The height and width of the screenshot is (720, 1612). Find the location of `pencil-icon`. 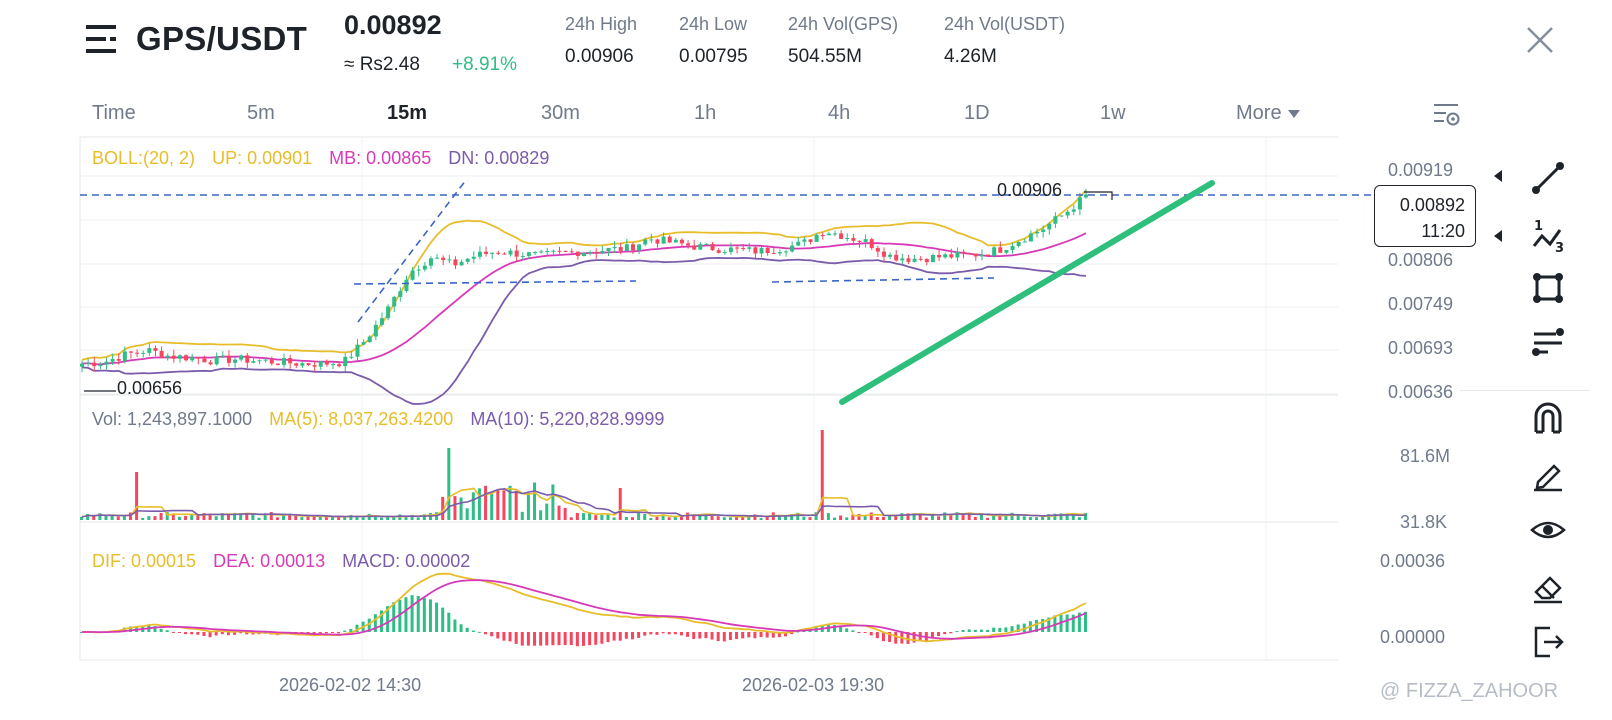

pencil-icon is located at coordinates (1548, 474).